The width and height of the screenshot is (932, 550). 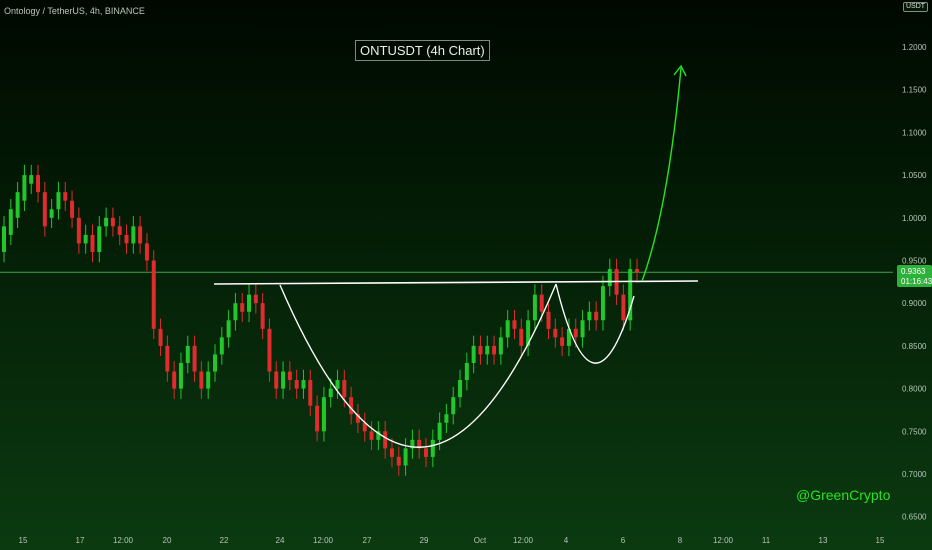 What do you see at coordinates (913, 271) in the screenshot?
I see `last-price-value: 0.9363` at bounding box center [913, 271].